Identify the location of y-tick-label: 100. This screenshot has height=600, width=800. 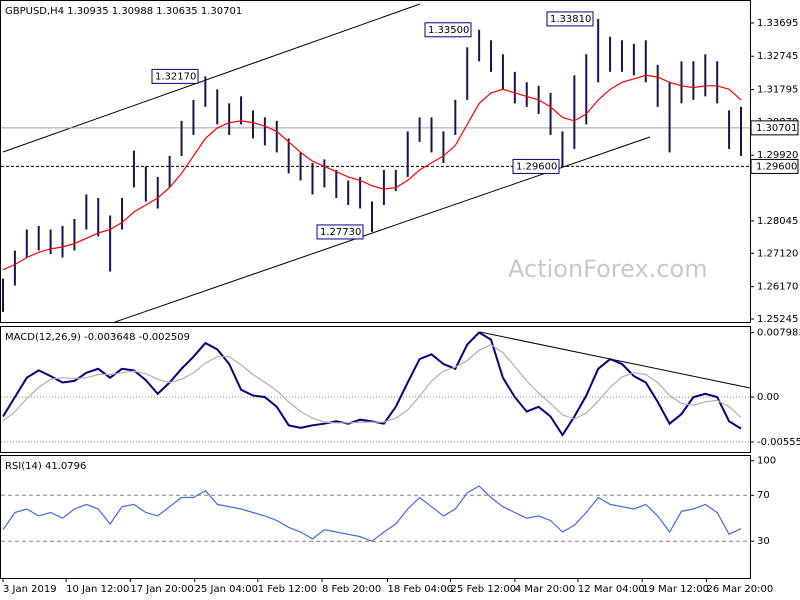
(766, 461).